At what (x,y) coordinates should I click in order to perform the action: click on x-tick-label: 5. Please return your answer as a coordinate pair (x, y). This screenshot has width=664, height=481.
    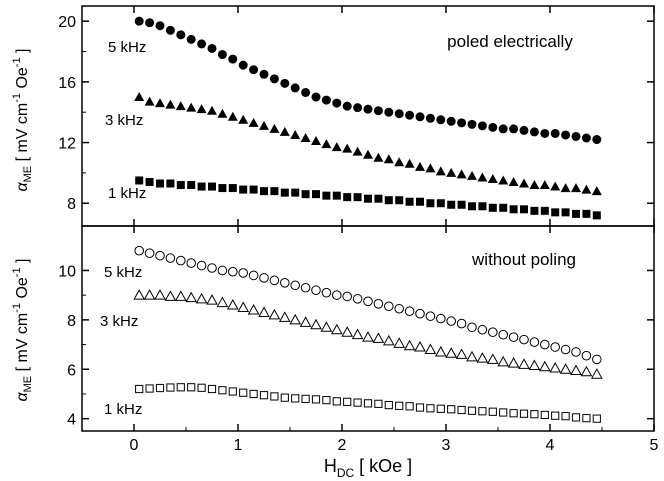
    Looking at the image, I should click on (654, 445).